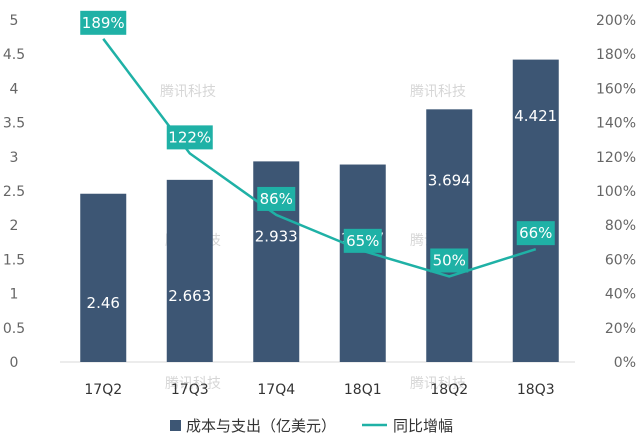 This screenshot has width=641, height=442. I want to click on left-axis-ticks: 0 0.5 1 1.5 2 2.5 3 3.5 4 4.5 5, so click(14, 192).